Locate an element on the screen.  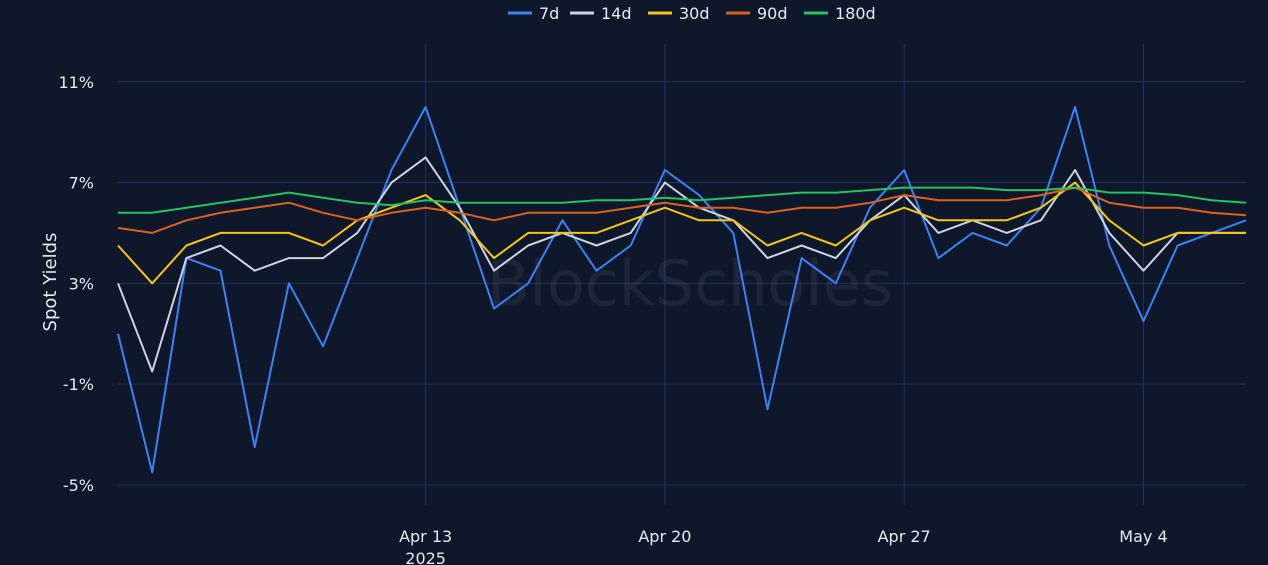
x-tick-label: Apr 13 is located at coordinates (425, 536).